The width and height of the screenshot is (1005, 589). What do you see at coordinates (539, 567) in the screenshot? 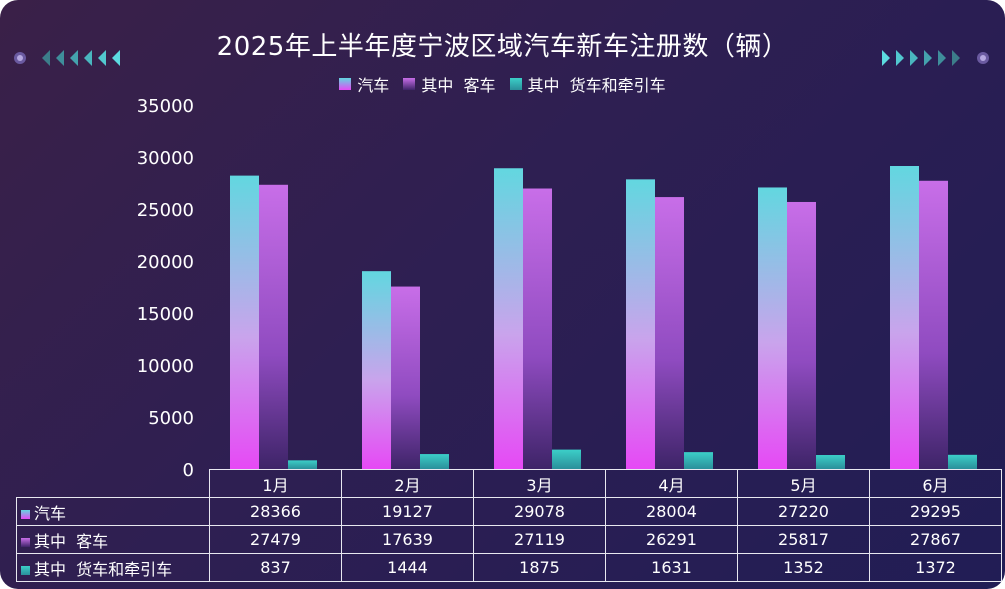
I see `table-cell: 1875` at bounding box center [539, 567].